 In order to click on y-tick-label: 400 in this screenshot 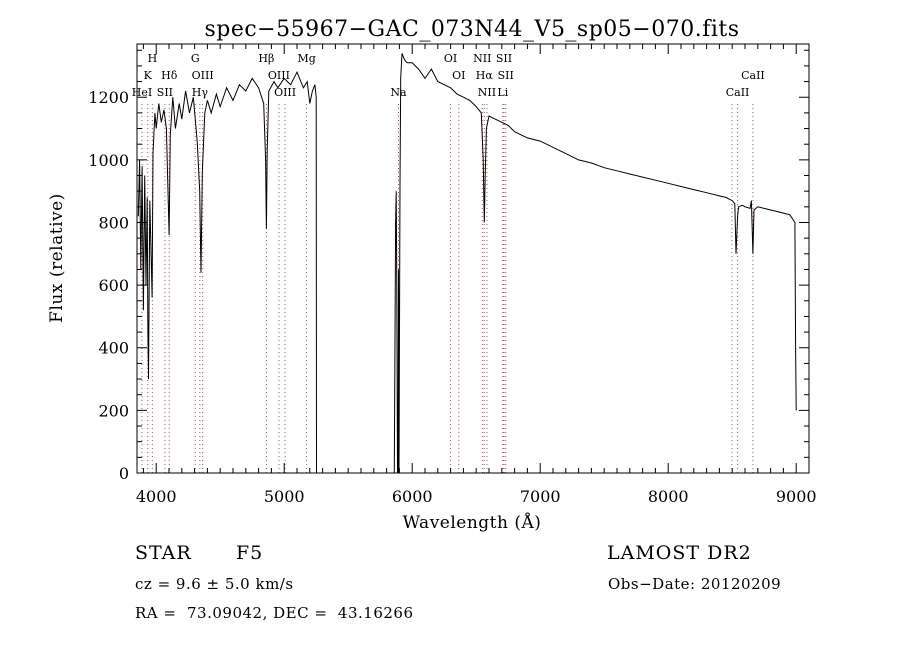, I will do `click(113, 348)`.